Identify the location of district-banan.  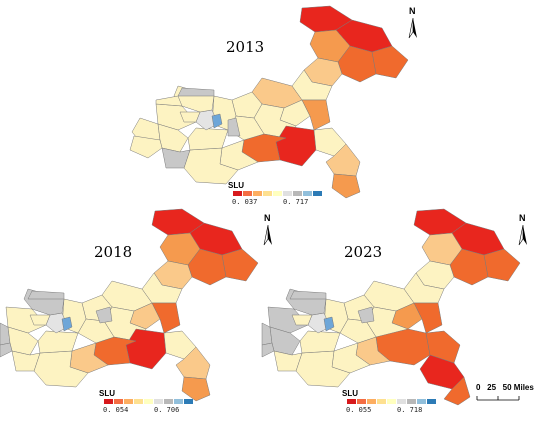
(208, 139).